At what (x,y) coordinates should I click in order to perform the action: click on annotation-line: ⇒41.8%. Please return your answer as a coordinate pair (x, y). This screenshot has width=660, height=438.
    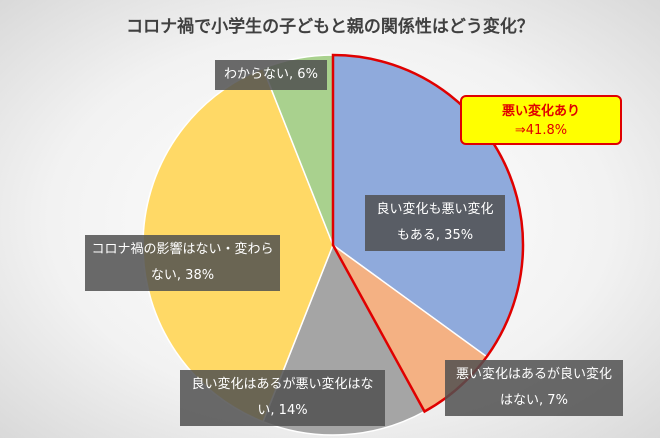
    Looking at the image, I should click on (541, 130).